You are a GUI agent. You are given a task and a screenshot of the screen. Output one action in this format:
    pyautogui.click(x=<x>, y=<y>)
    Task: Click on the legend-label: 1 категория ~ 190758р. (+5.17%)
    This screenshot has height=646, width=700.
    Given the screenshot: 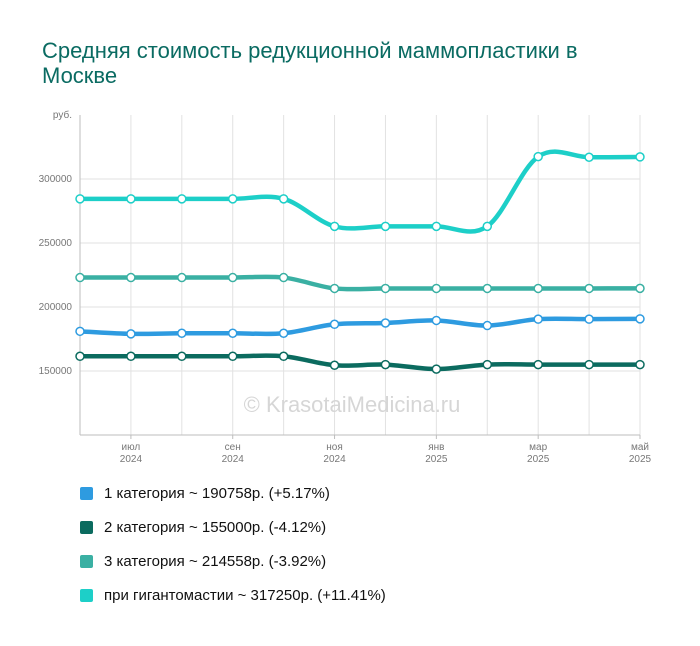 What is the action you would take?
    pyautogui.click(x=217, y=493)
    